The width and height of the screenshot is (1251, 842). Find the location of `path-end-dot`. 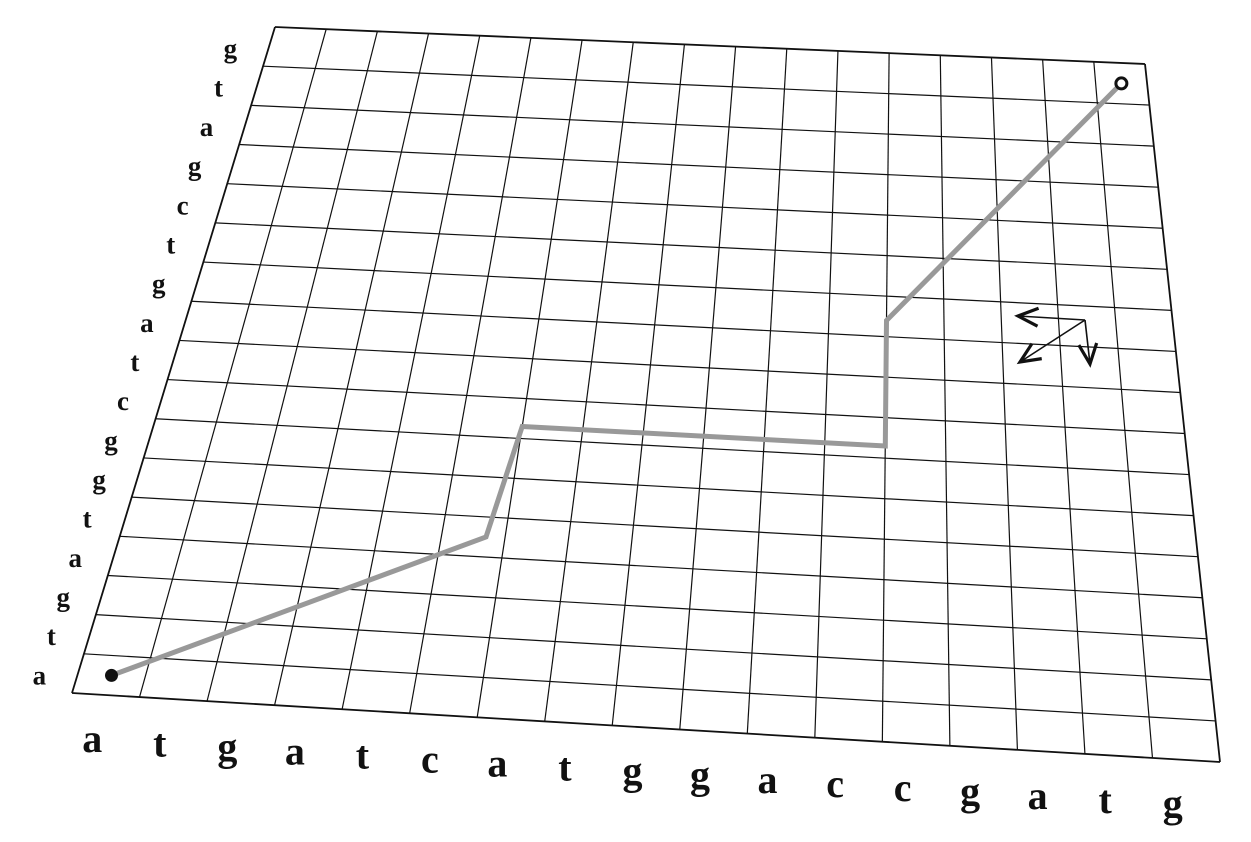

path-end-dot is located at coordinates (1121, 83).